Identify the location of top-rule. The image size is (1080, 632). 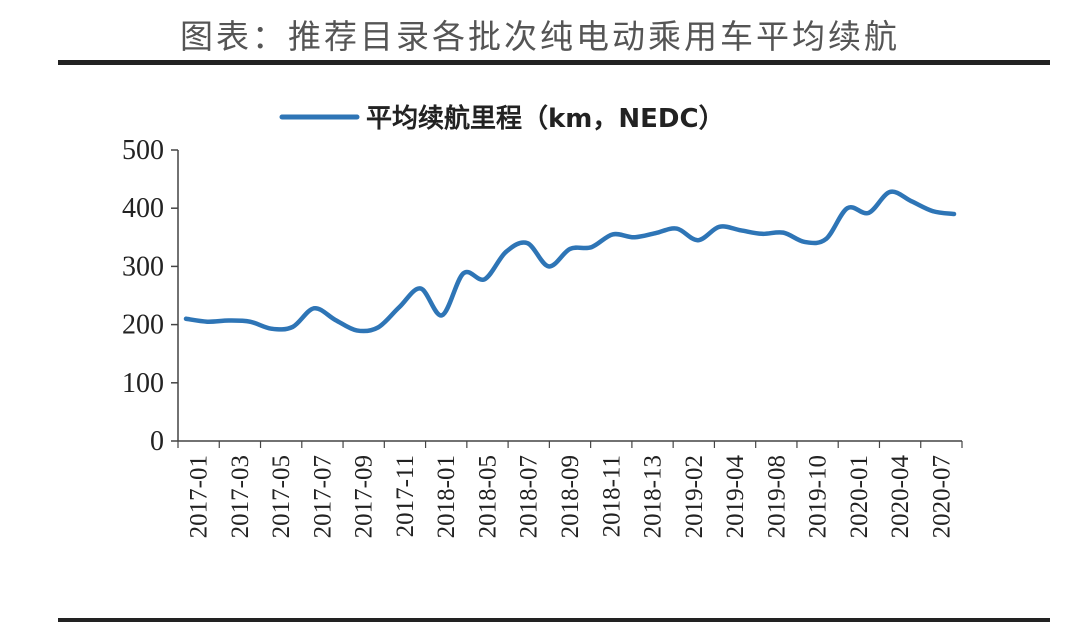
(554, 62).